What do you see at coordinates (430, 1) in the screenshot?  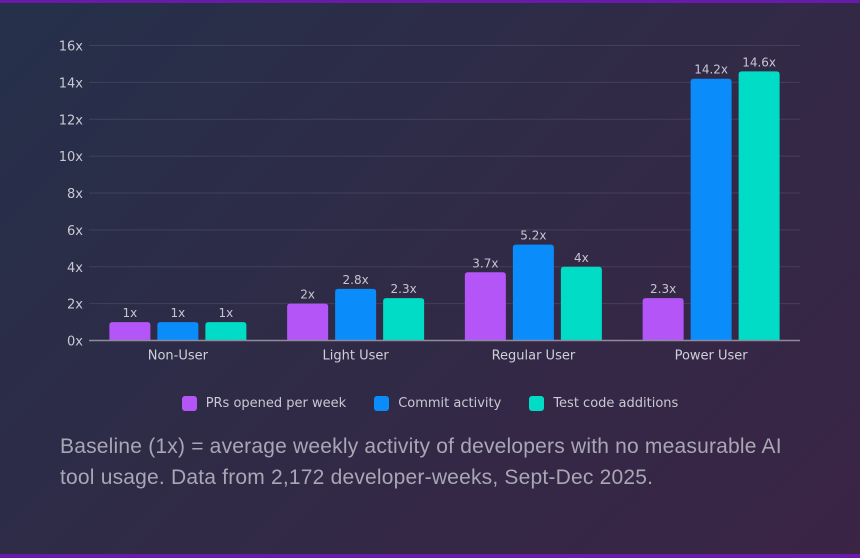 I see `top-accent-bar` at bounding box center [430, 1].